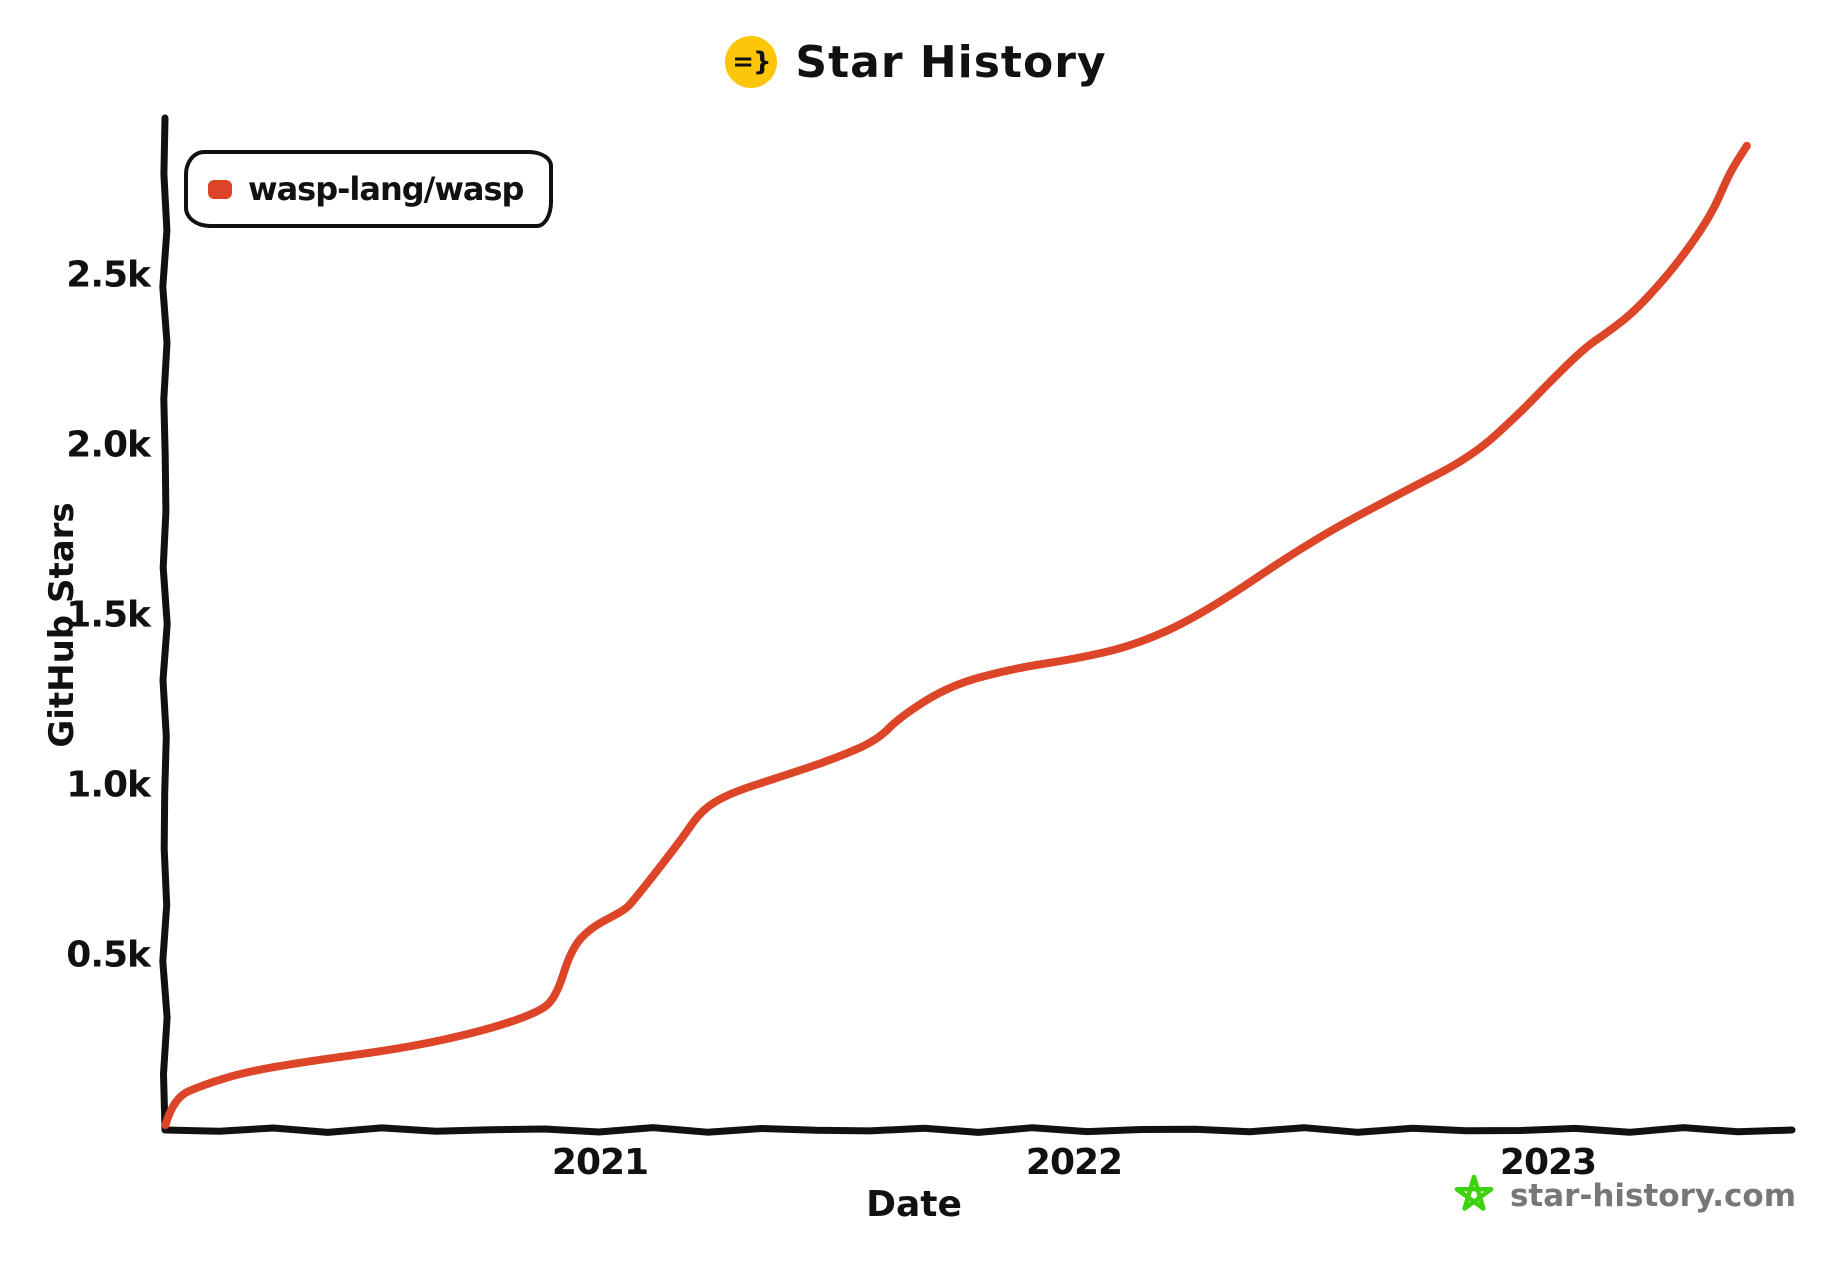 Image resolution: width=1832 pixels, height=1276 pixels. I want to click on y-axis-line, so click(165, 624).